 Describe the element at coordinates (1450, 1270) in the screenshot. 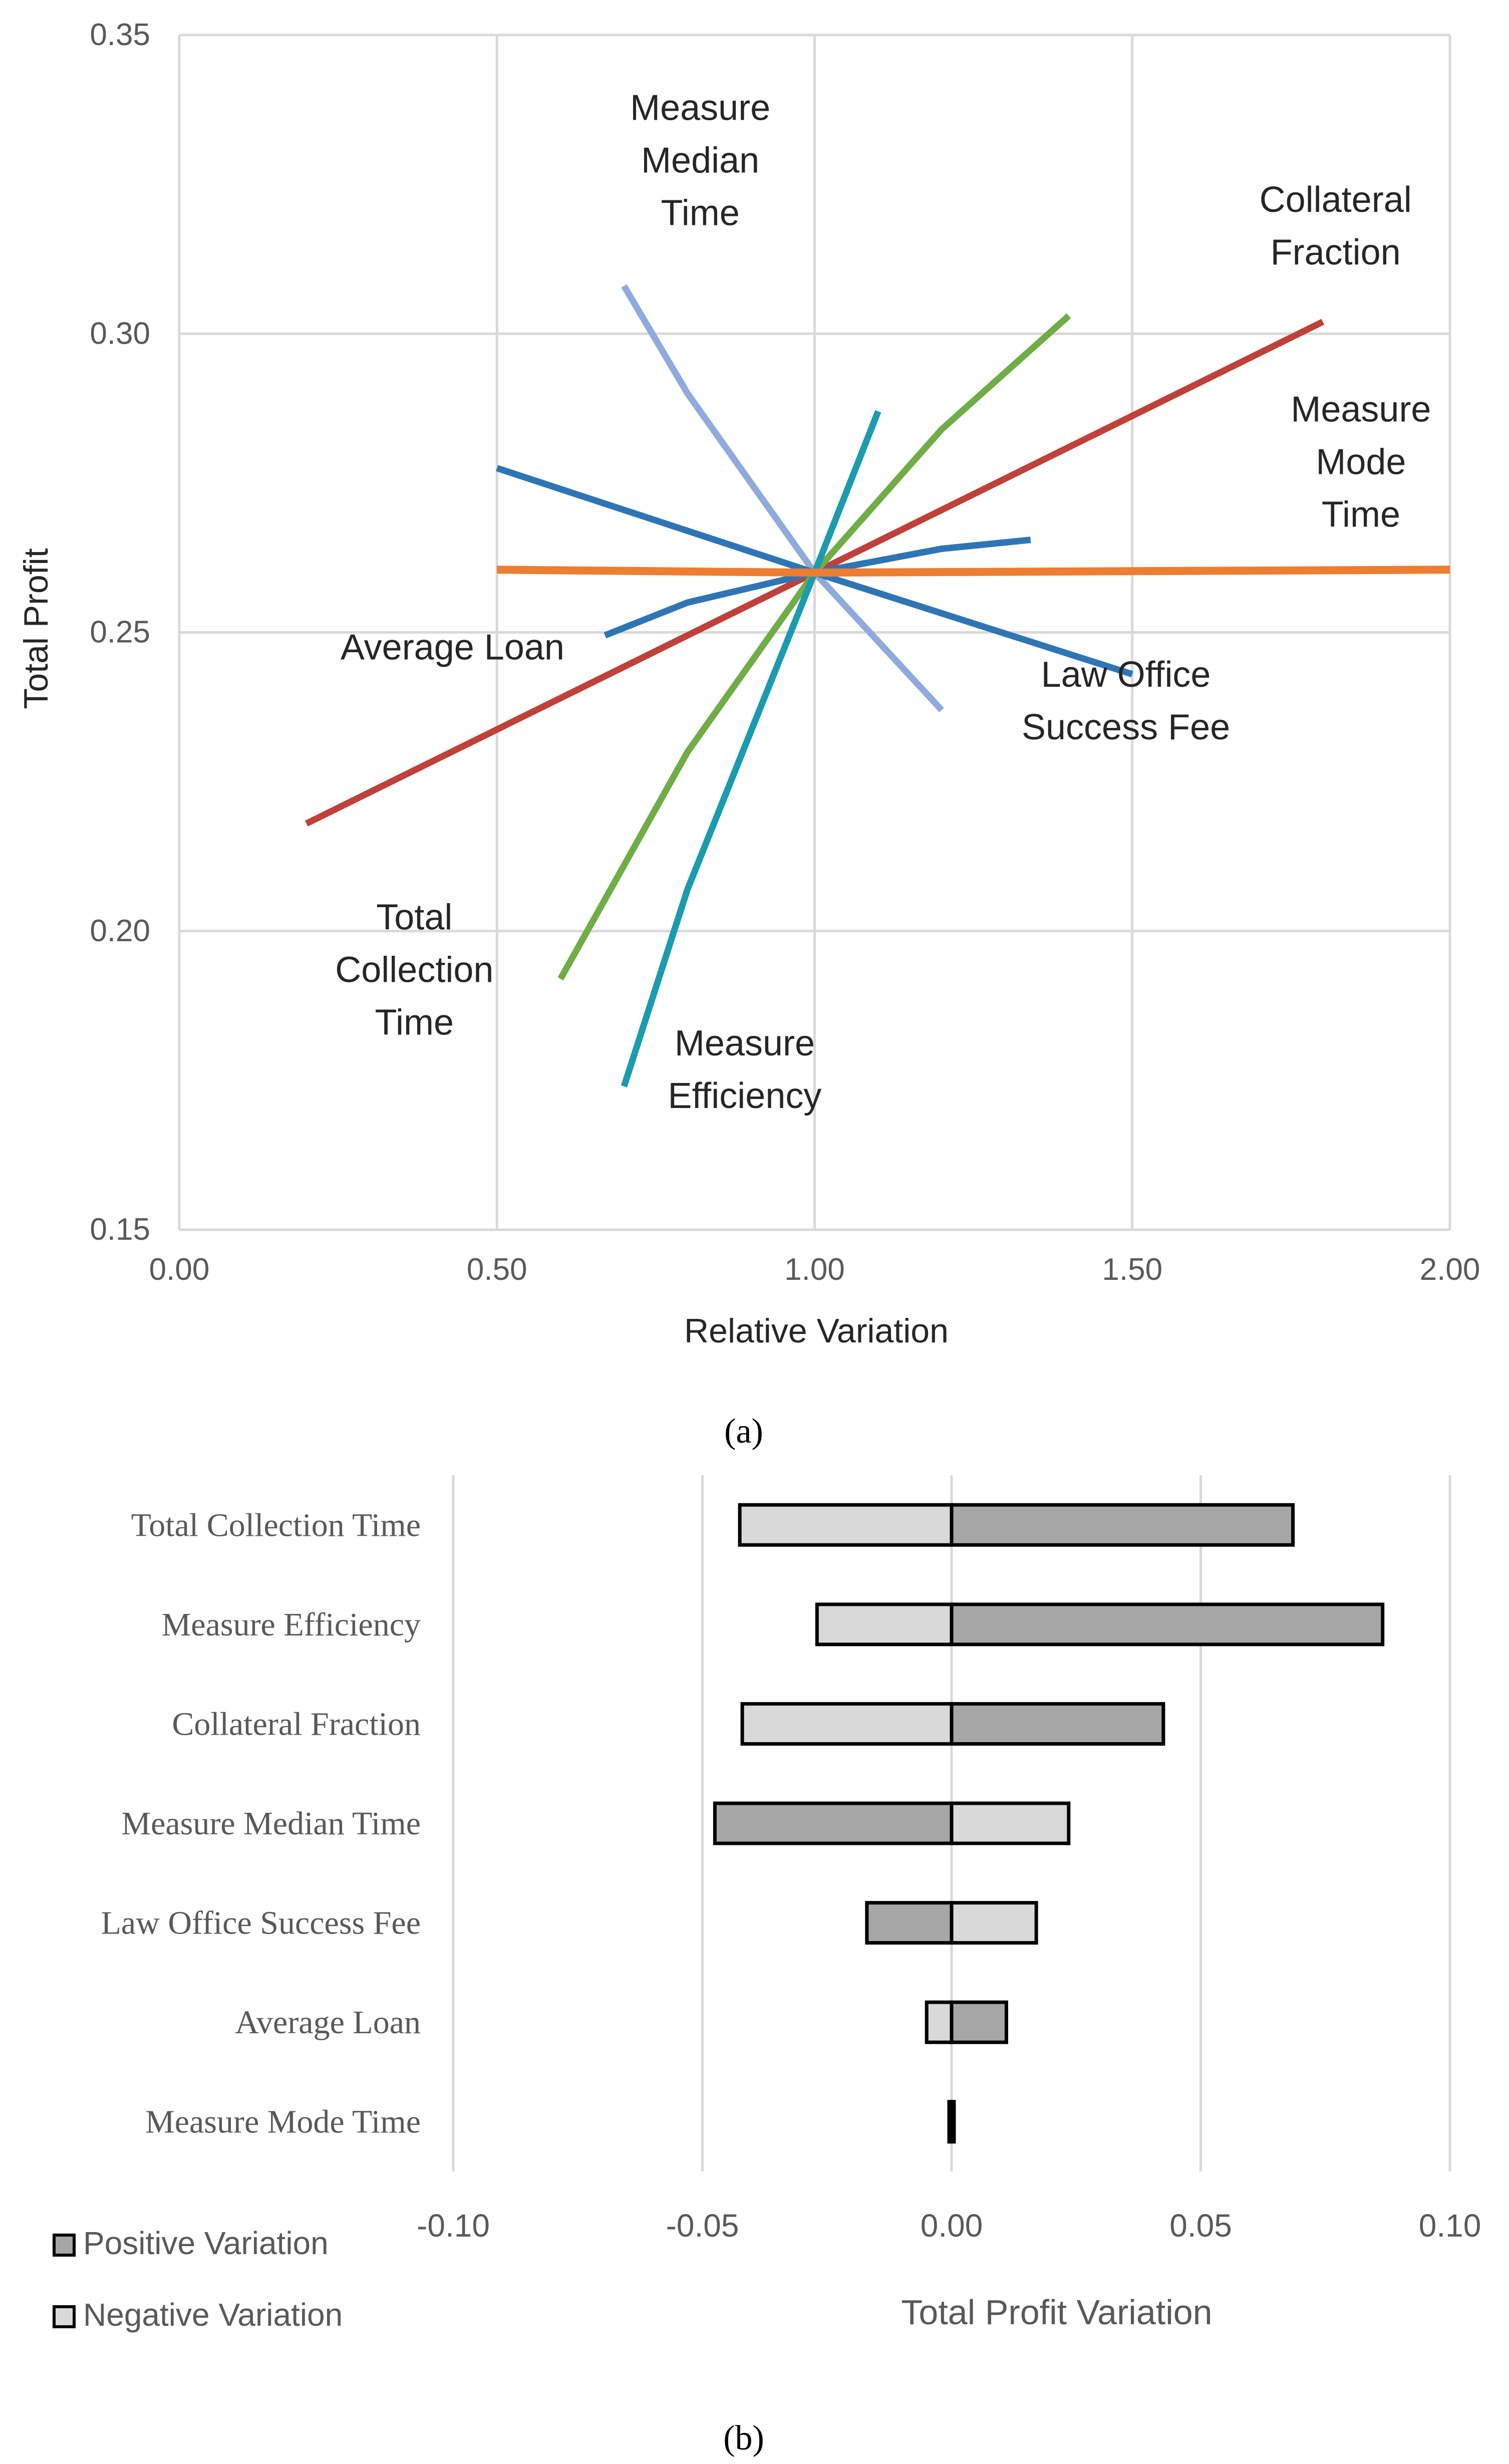

I see `x-tick-label: 2.00` at that location.